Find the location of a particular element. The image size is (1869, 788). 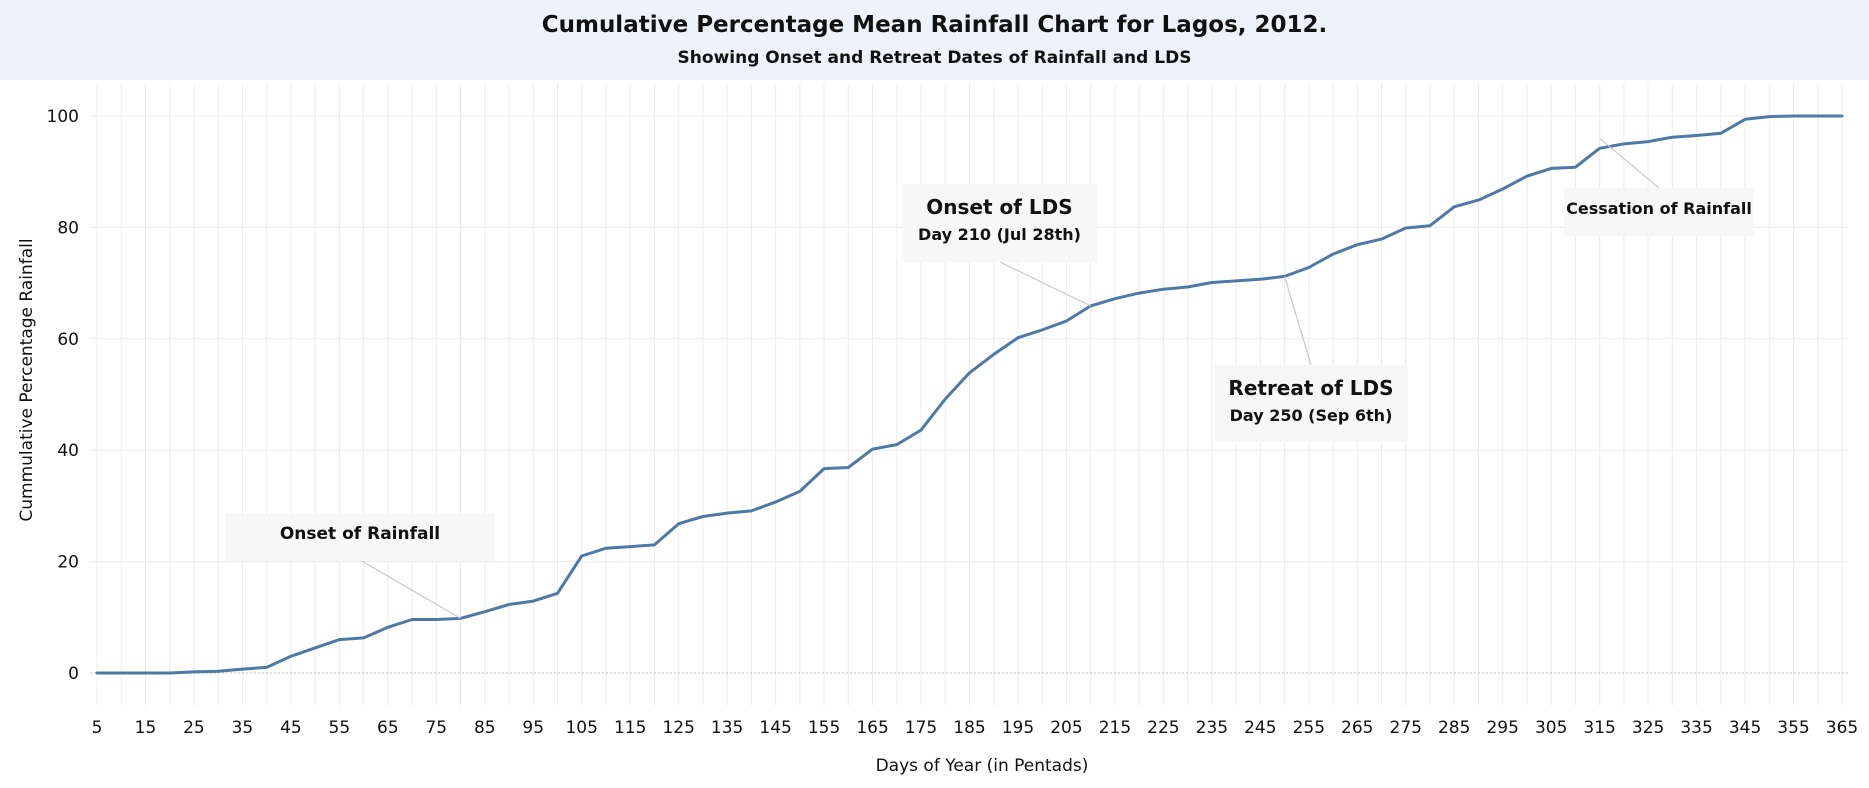

annotation-date: Day 210 (Jul 28th) is located at coordinates (999, 234).